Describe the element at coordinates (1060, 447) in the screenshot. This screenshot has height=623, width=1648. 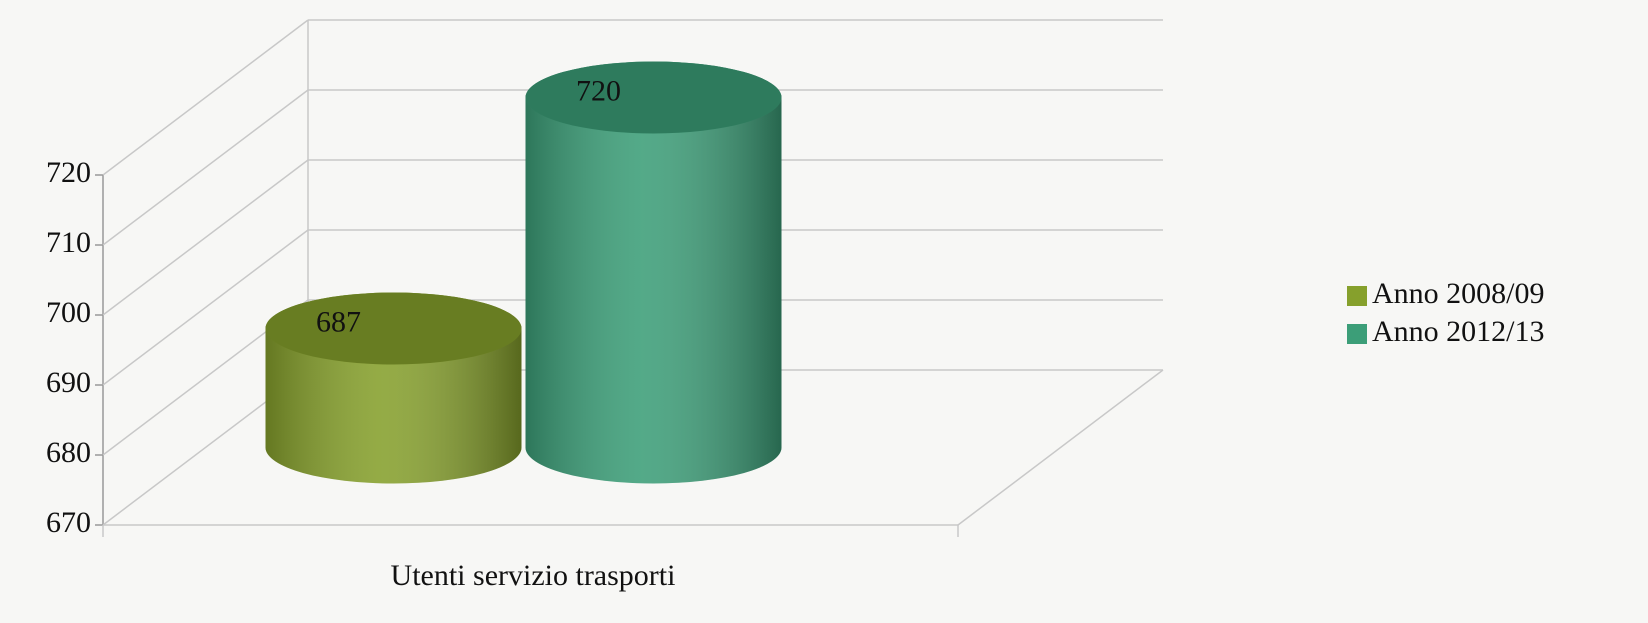
I see `floor-edge` at that location.